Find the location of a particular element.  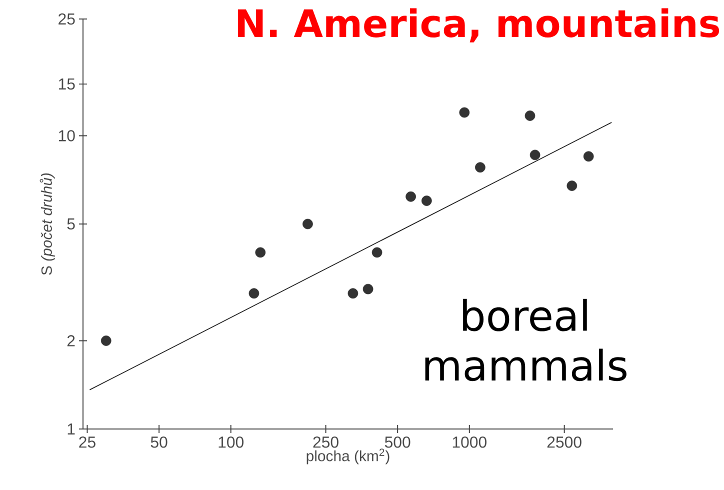

x-tick-label: 500 is located at coordinates (397, 442).